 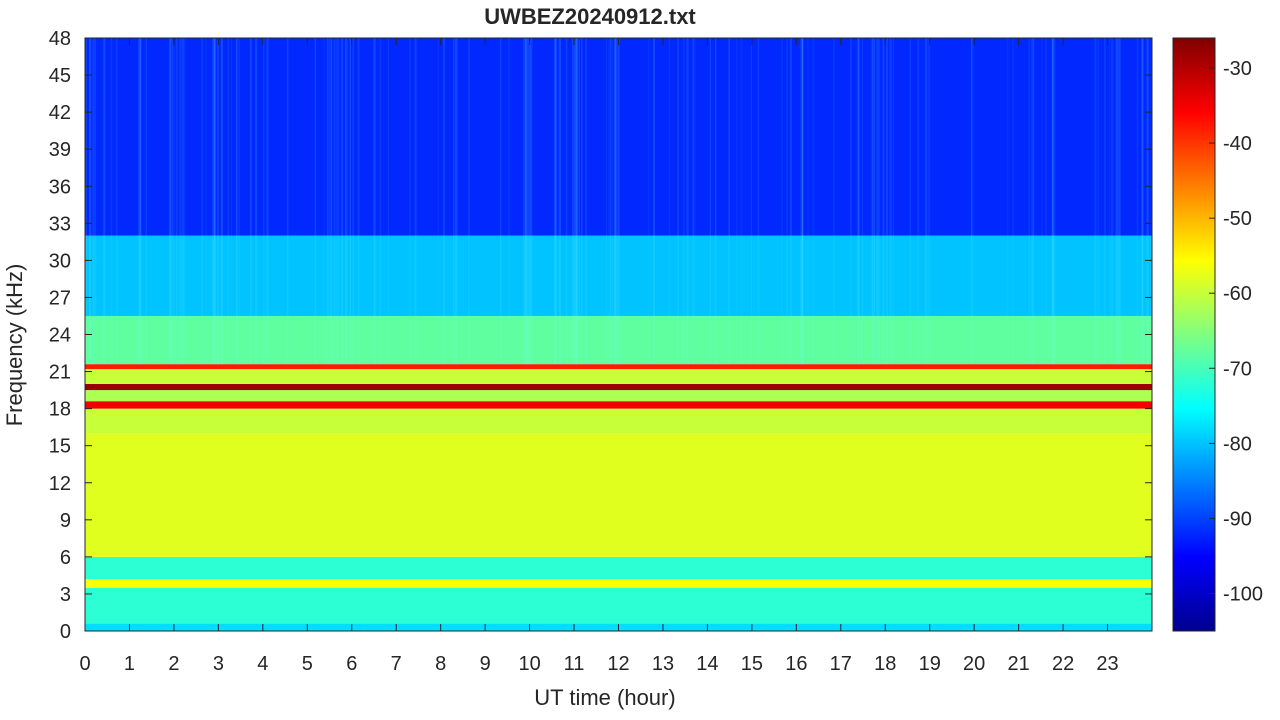 I want to click on y-tick-label: 0, so click(x=65, y=632).